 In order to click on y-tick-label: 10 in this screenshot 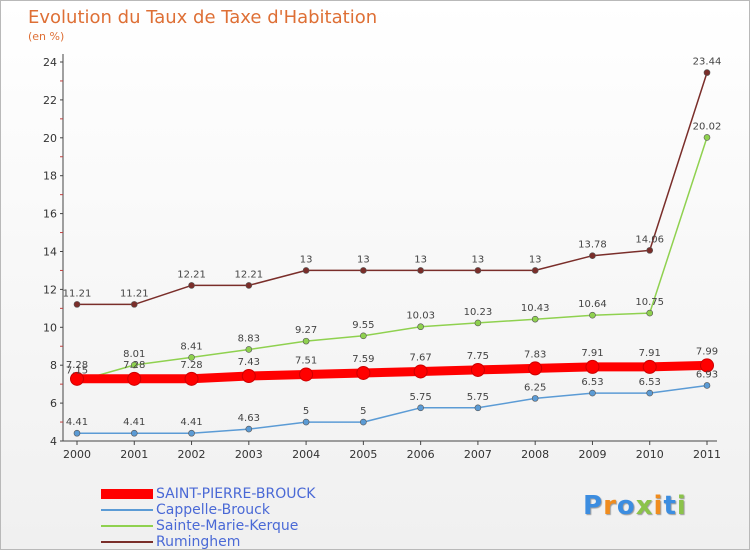, I will do `click(50, 327)`.